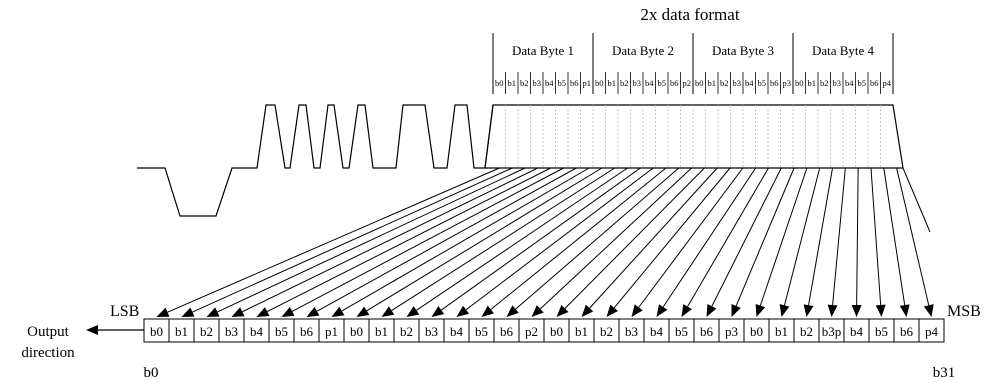  What do you see at coordinates (887, 83) in the screenshot?
I see `header-bit-label: p4` at bounding box center [887, 83].